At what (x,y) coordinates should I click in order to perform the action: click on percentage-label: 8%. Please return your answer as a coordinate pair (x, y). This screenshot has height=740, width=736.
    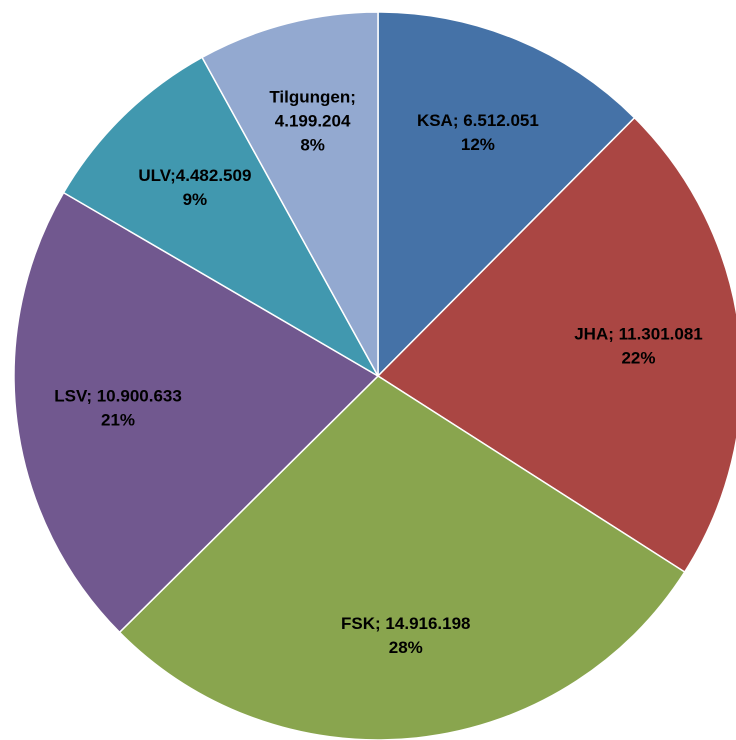
    Looking at the image, I should click on (312, 145).